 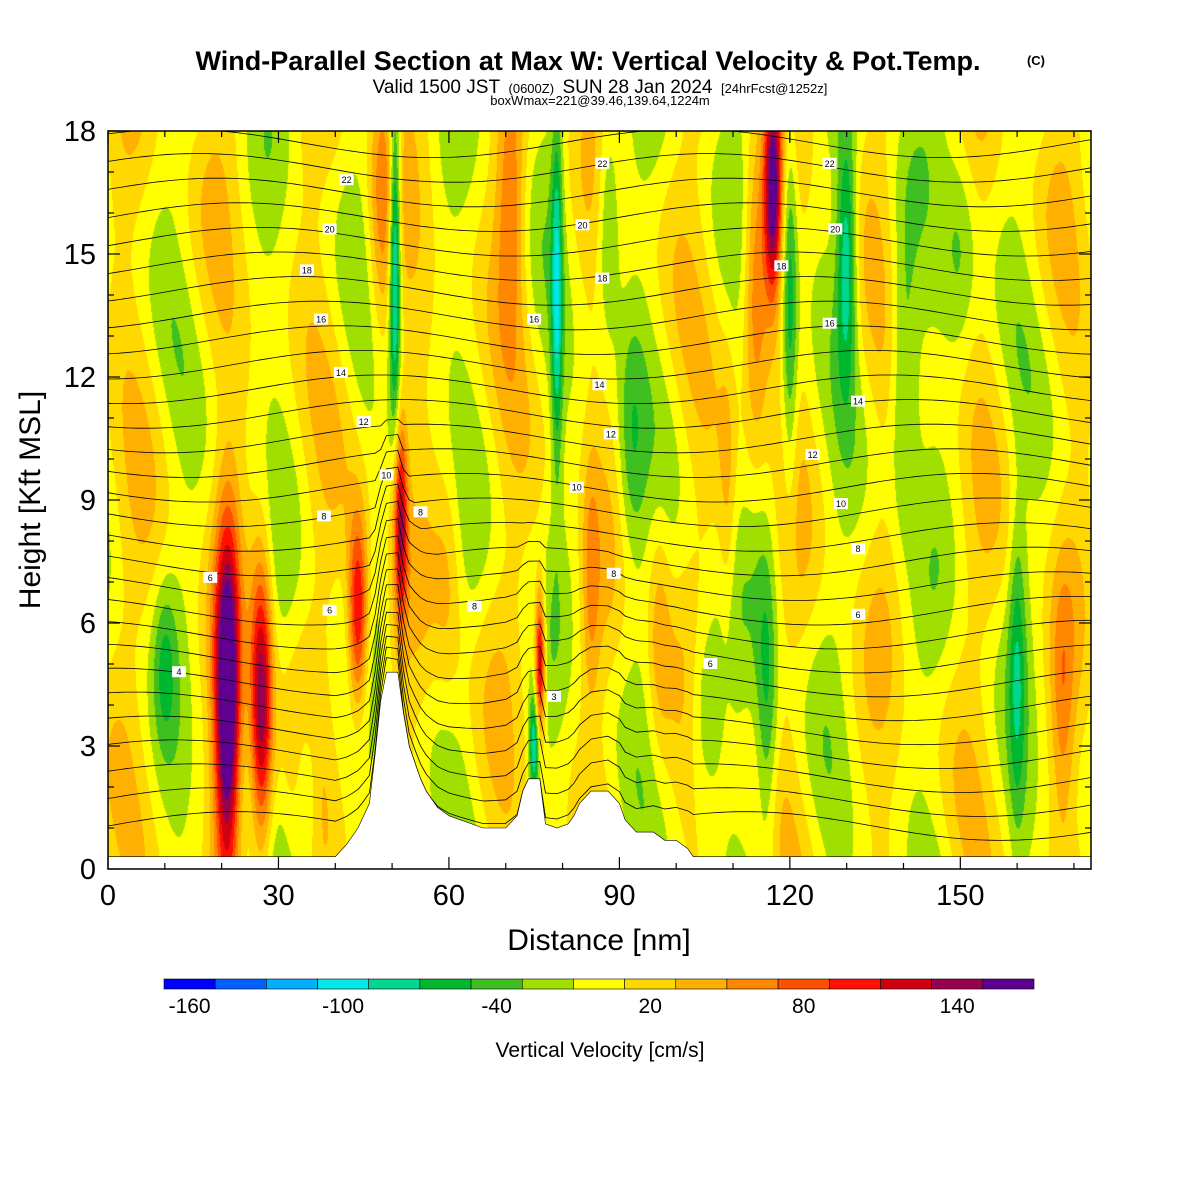 I want to click on y-tick-label: 0, so click(x=88, y=870).